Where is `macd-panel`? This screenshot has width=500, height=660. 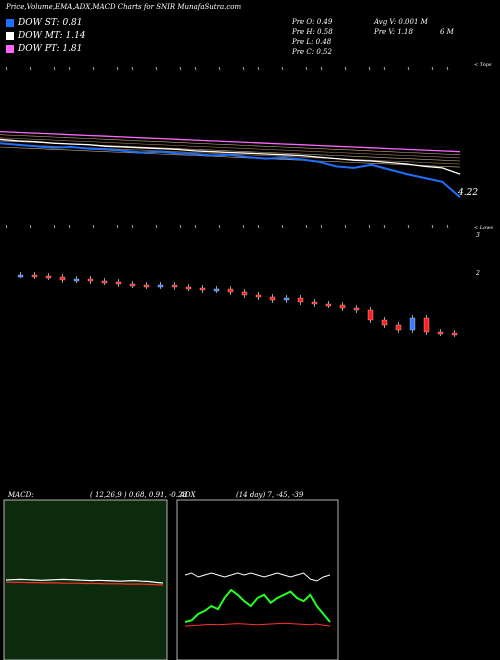
macd-panel is located at coordinates (85, 579).